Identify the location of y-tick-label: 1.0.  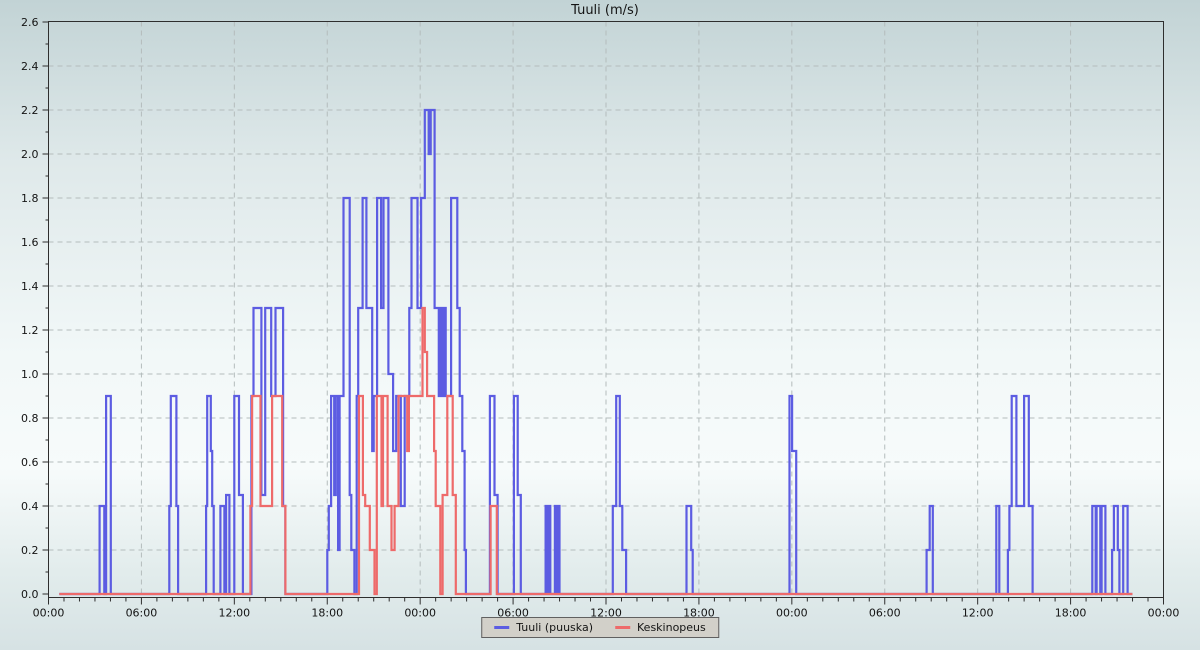
(30, 374).